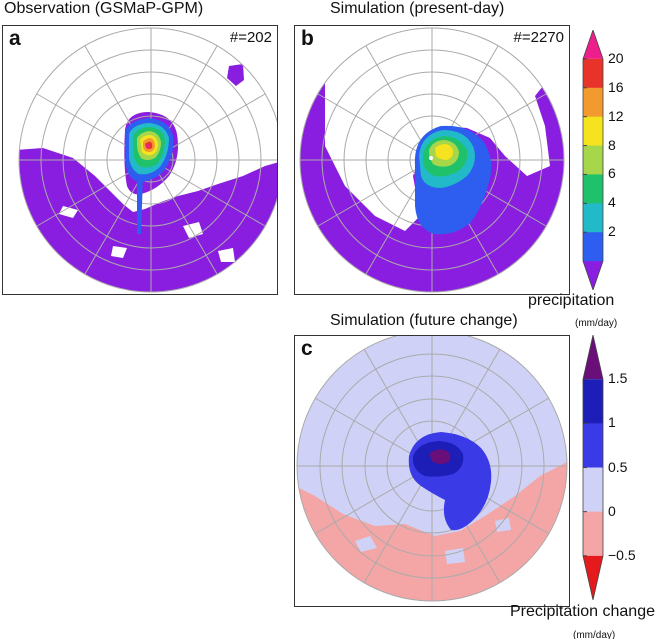  I want to click on colorbar-tick-label: 1.5, so click(618, 378).